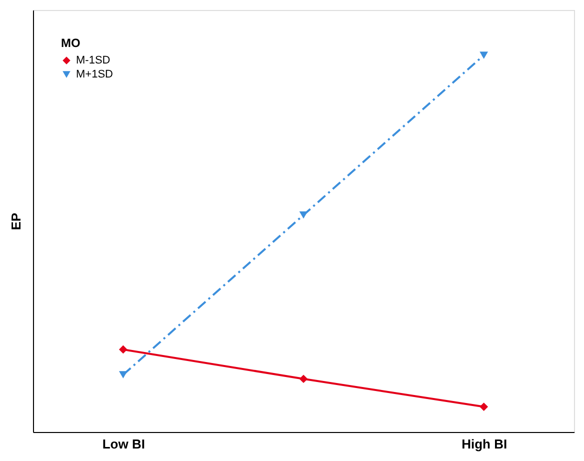 The image size is (584, 461). Describe the element at coordinates (485, 444) in the screenshot. I see `x-tick-label: High BI` at that location.